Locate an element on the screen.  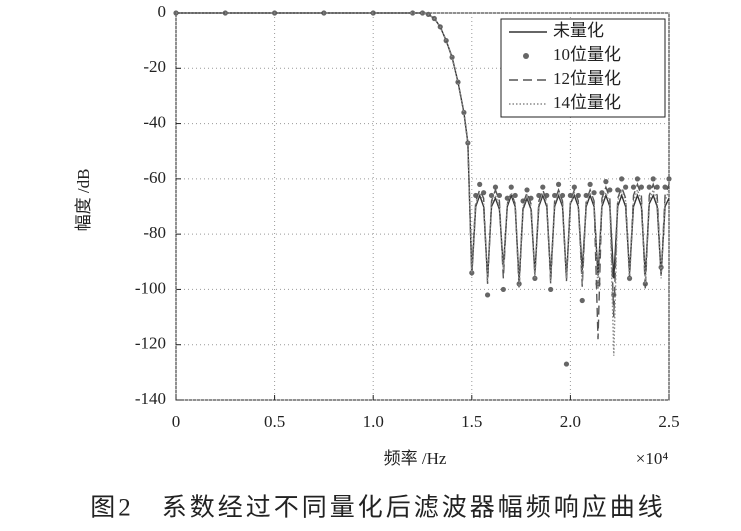
y-tick-label: -20 is located at coordinates (154, 66).